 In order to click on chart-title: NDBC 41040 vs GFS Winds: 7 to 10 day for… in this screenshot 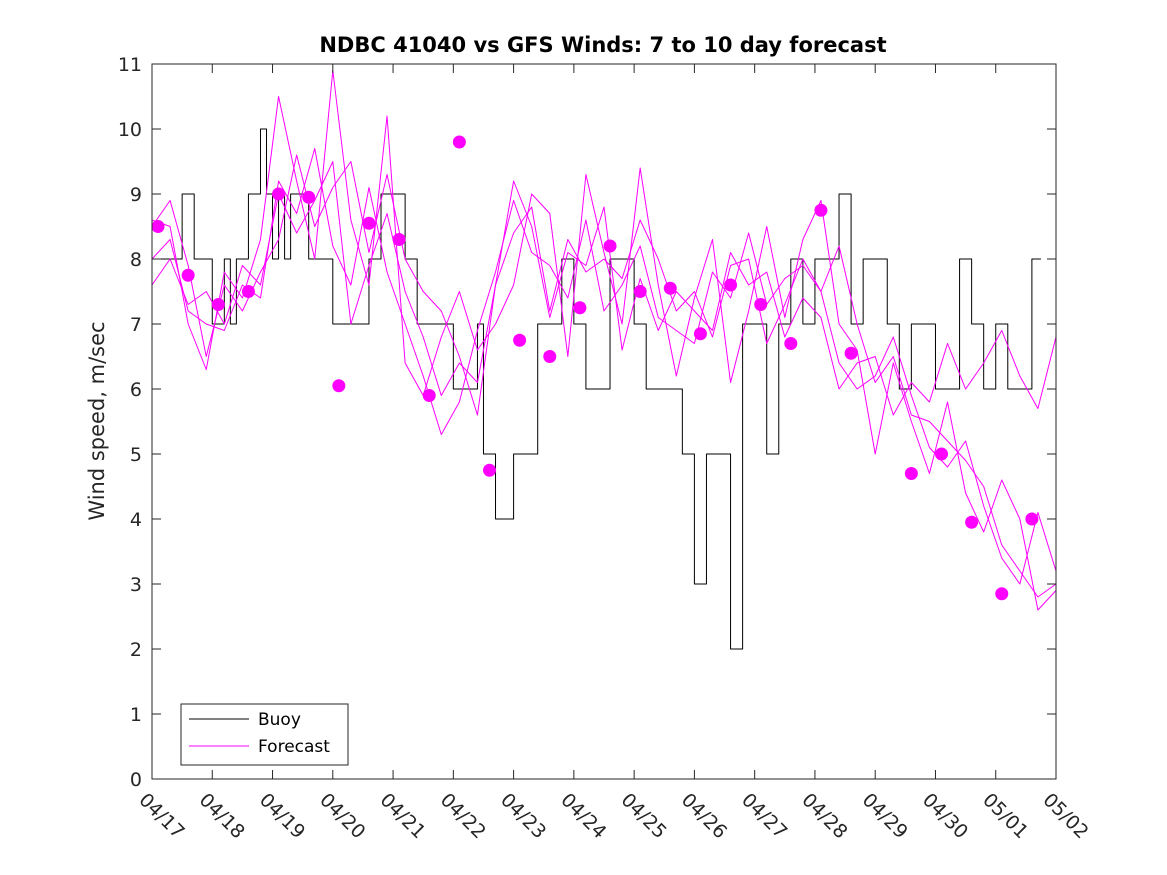, I will do `click(602, 45)`.